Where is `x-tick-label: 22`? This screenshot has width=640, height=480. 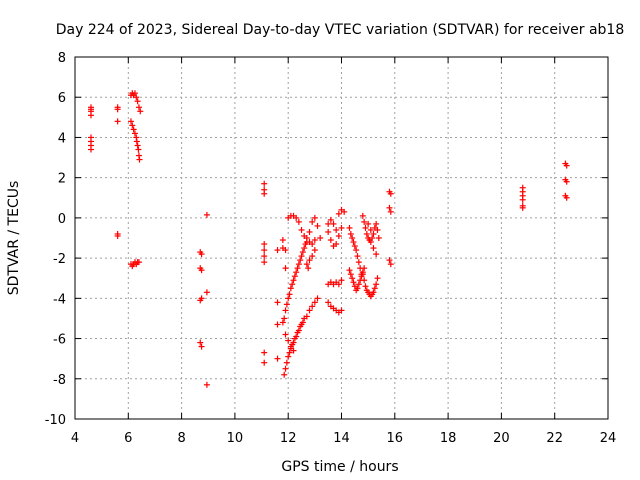 x-tick-label: 22 is located at coordinates (554, 438).